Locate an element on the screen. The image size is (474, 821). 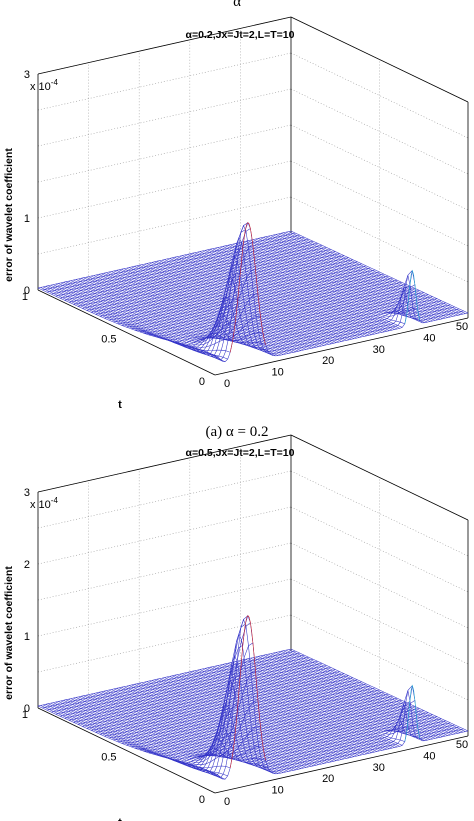
x-tick-label: 50 is located at coordinates (462, 327).